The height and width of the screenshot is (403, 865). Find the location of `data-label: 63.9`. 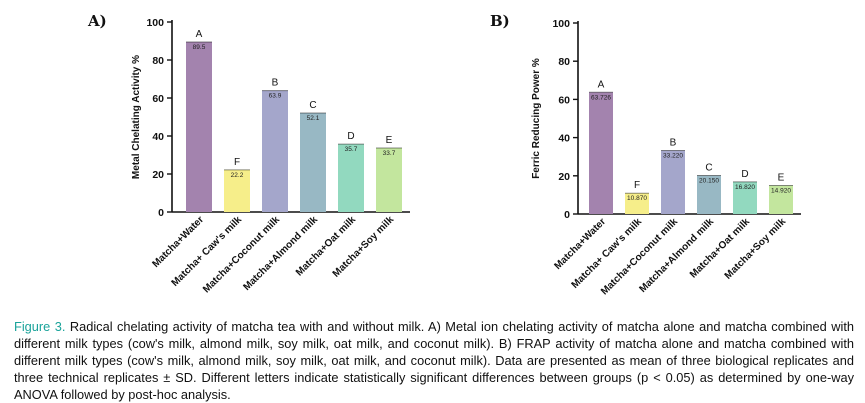

data-label: 63.9 is located at coordinates (275, 96).